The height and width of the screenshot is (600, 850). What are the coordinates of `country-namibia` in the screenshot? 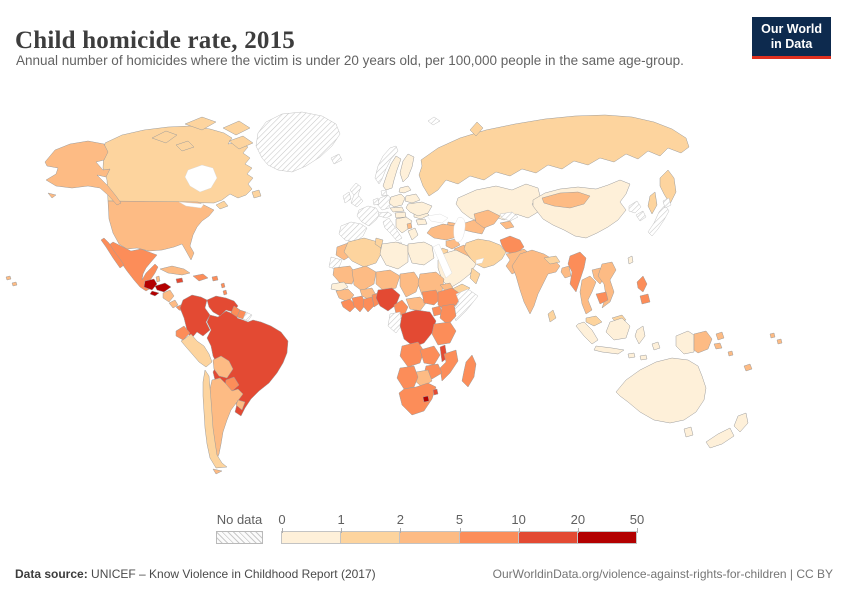 It's located at (407, 377).